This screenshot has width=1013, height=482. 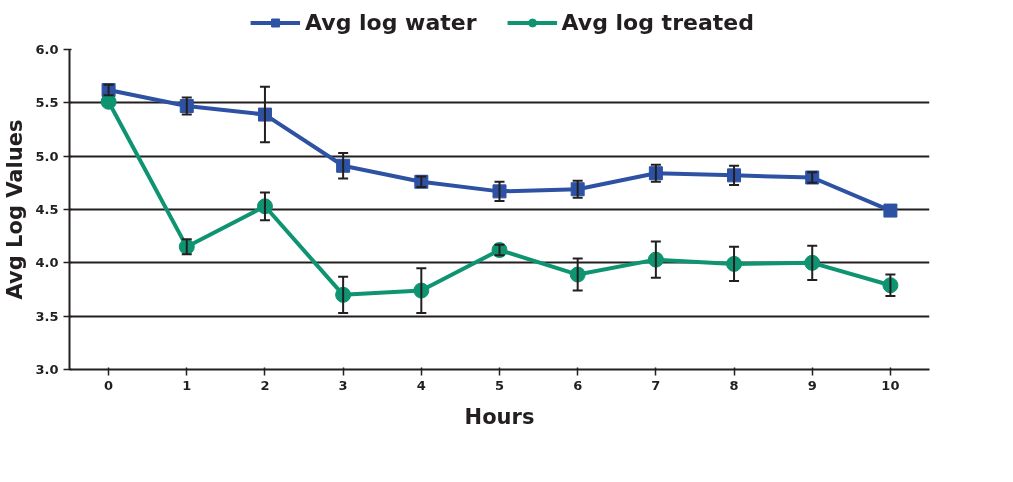 I want to click on x-tick-label: 6, so click(x=578, y=385).